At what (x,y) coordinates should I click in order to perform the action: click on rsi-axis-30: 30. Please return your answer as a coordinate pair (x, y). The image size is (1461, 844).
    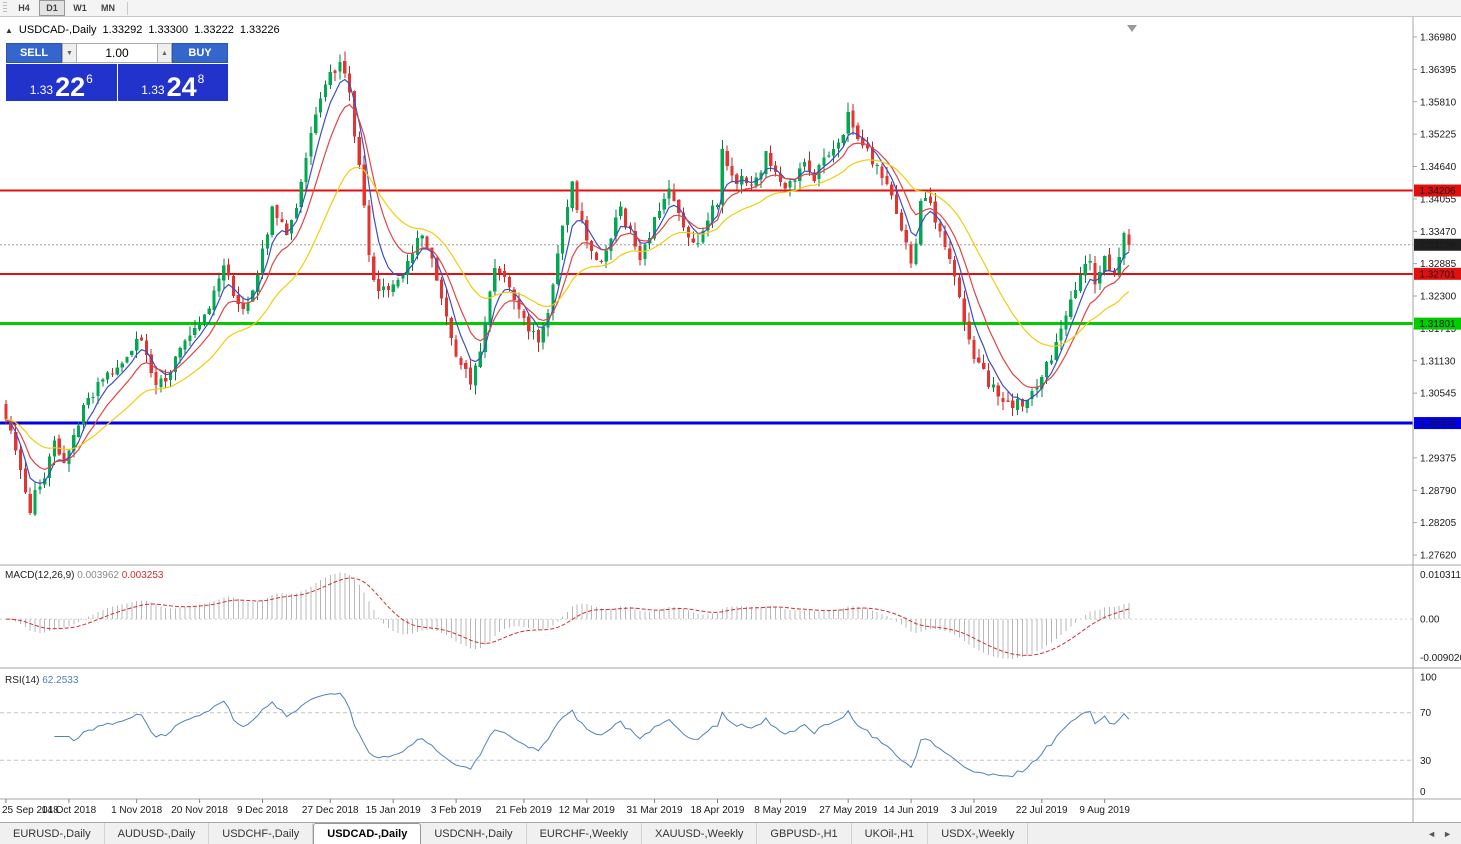
    Looking at the image, I should click on (1426, 761).